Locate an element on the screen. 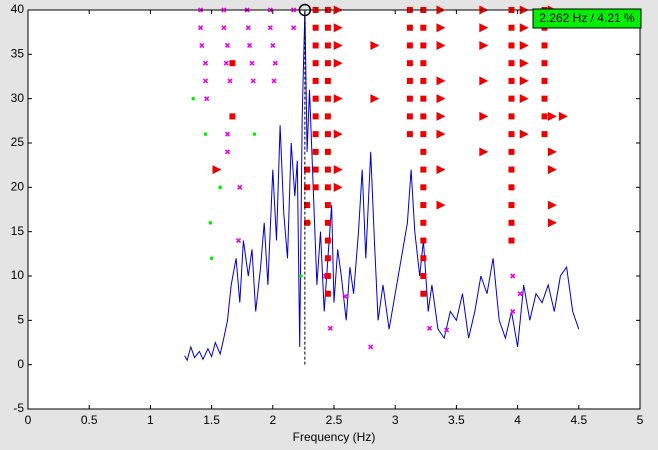 Image resolution: width=658 pixels, height=450 pixels. x-tick-label: 1 is located at coordinates (150, 420).